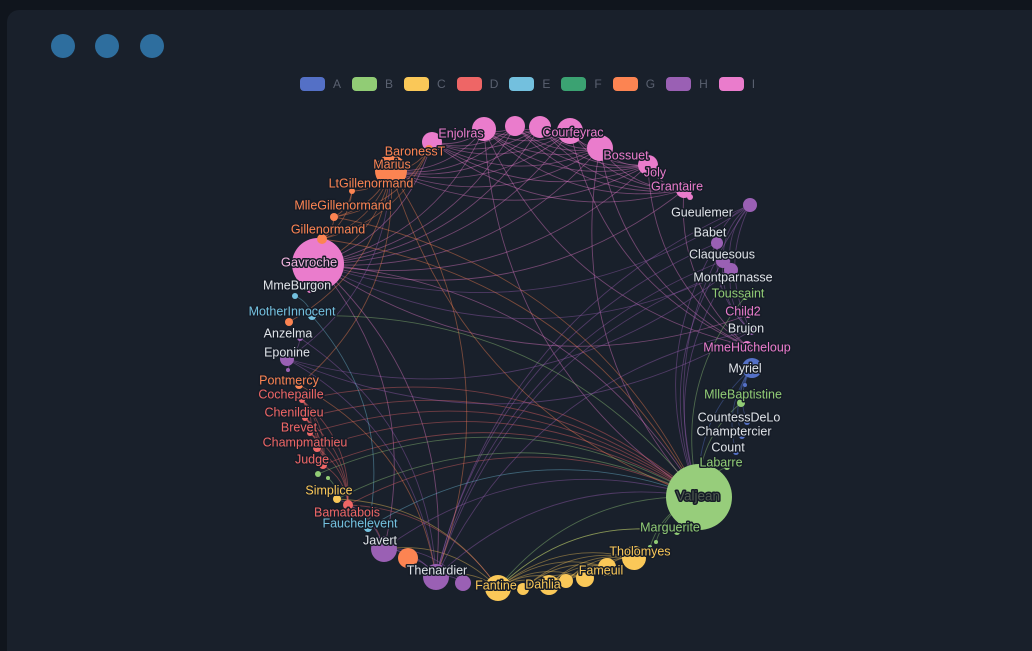 The height and width of the screenshot is (651, 1032). I want to click on graph-node-thenardier, so click(436, 577).